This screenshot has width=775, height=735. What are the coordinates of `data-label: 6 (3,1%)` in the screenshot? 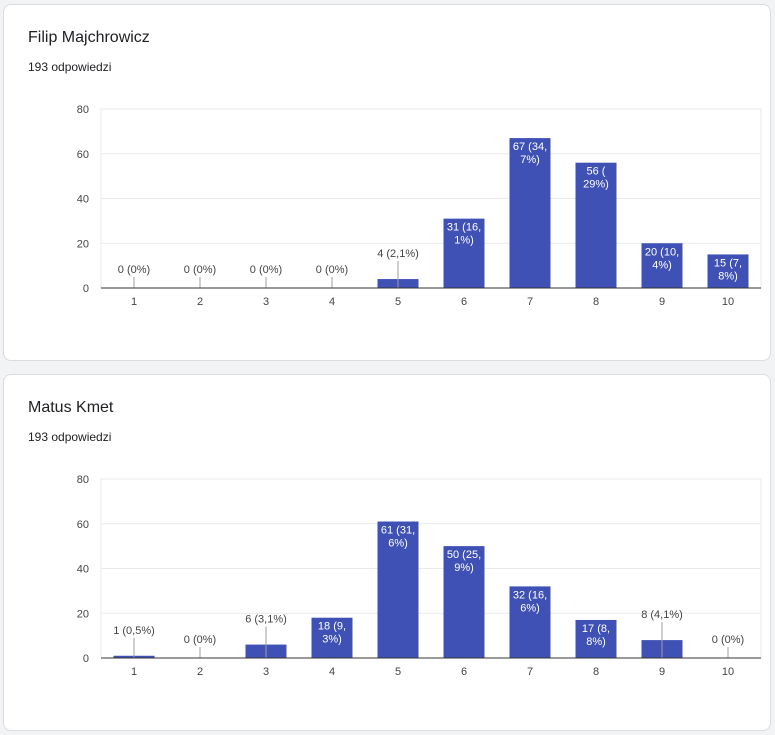 It's located at (266, 620).